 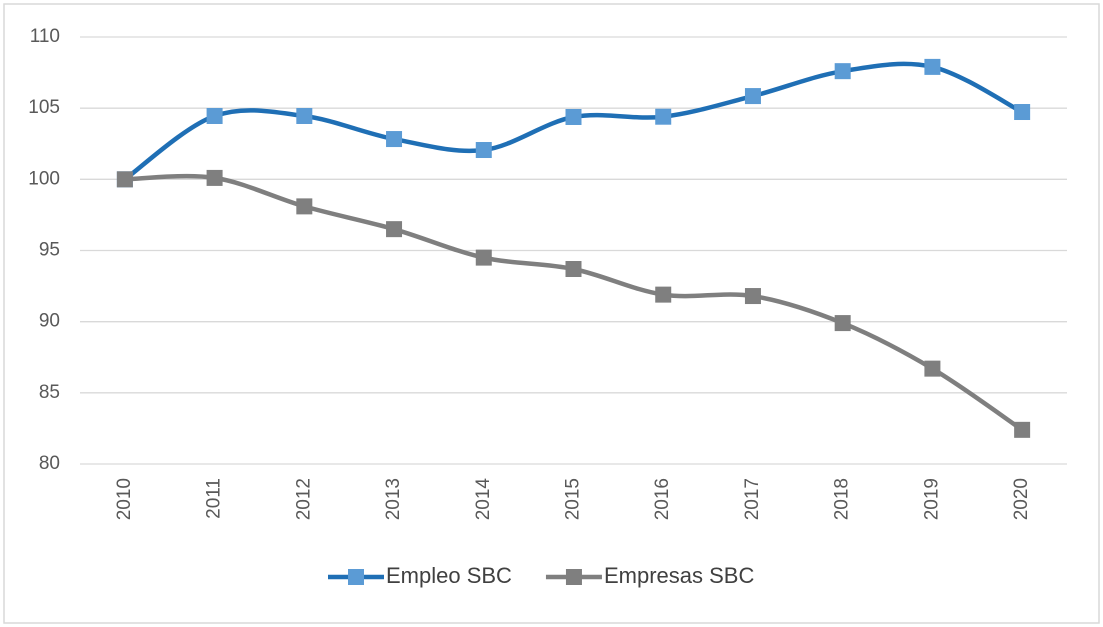 I want to click on x-tick-label: 2019, so click(x=931, y=499).